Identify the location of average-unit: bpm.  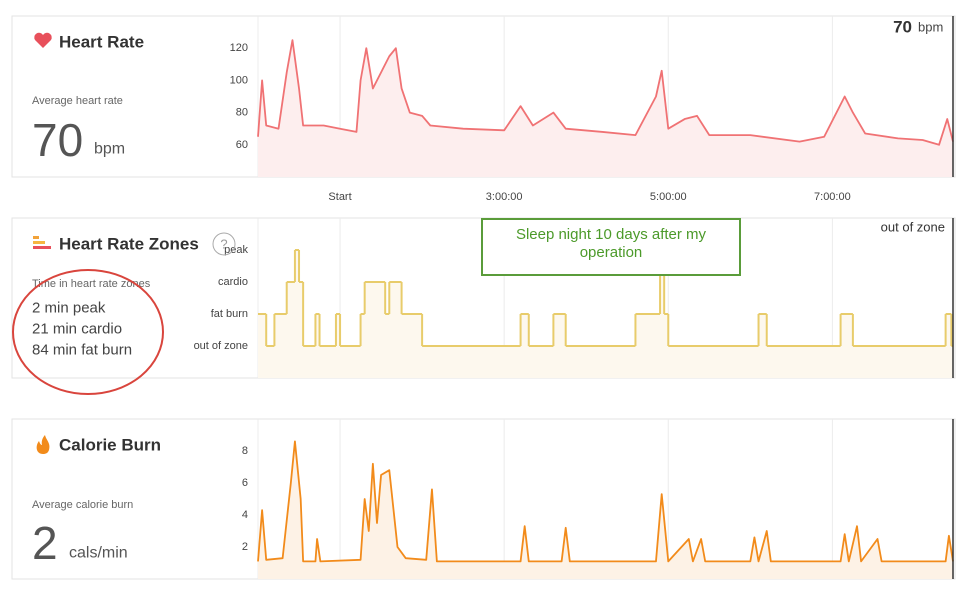
(109, 149).